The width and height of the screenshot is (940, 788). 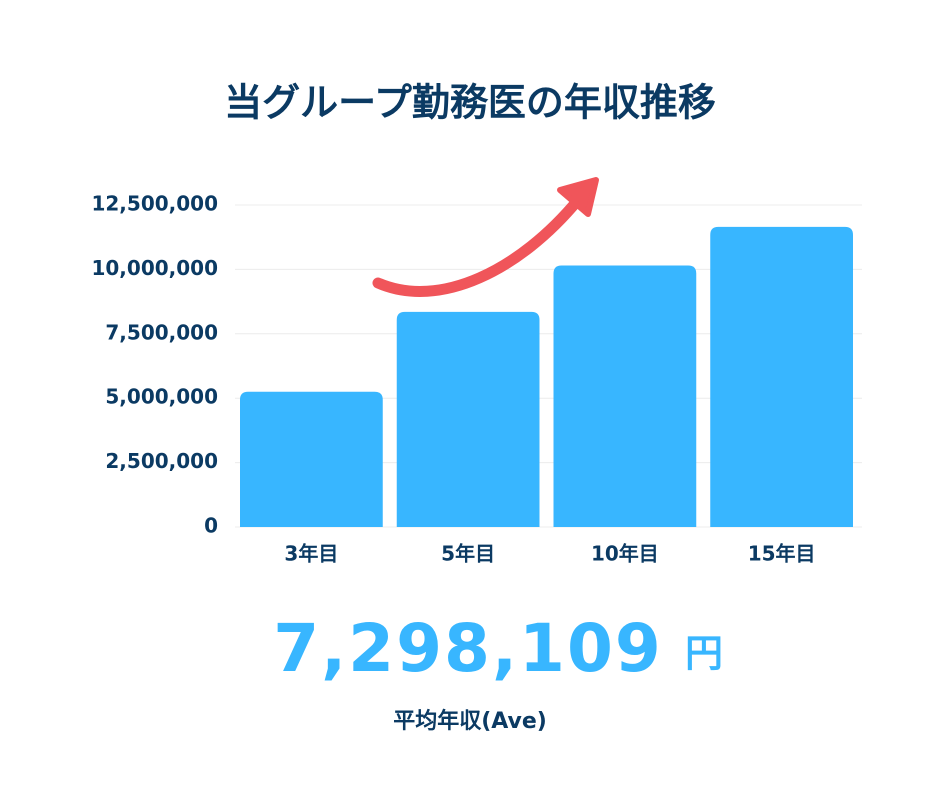 I want to click on chart-title: 当グループ勤務医の年収推移, so click(x=470, y=103).